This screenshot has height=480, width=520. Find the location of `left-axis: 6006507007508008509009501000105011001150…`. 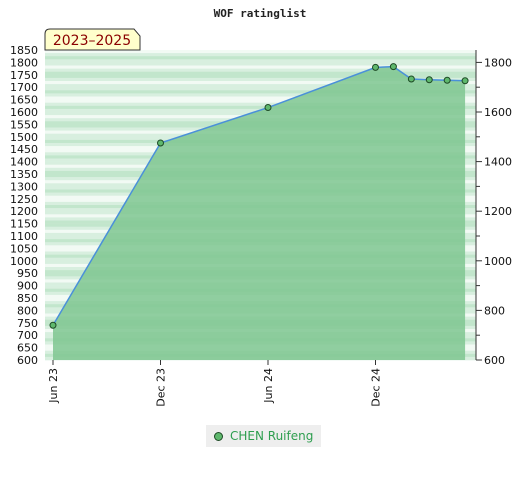

left-axis: 6006507007508008509009501000105011001150… is located at coordinates (24, 205).